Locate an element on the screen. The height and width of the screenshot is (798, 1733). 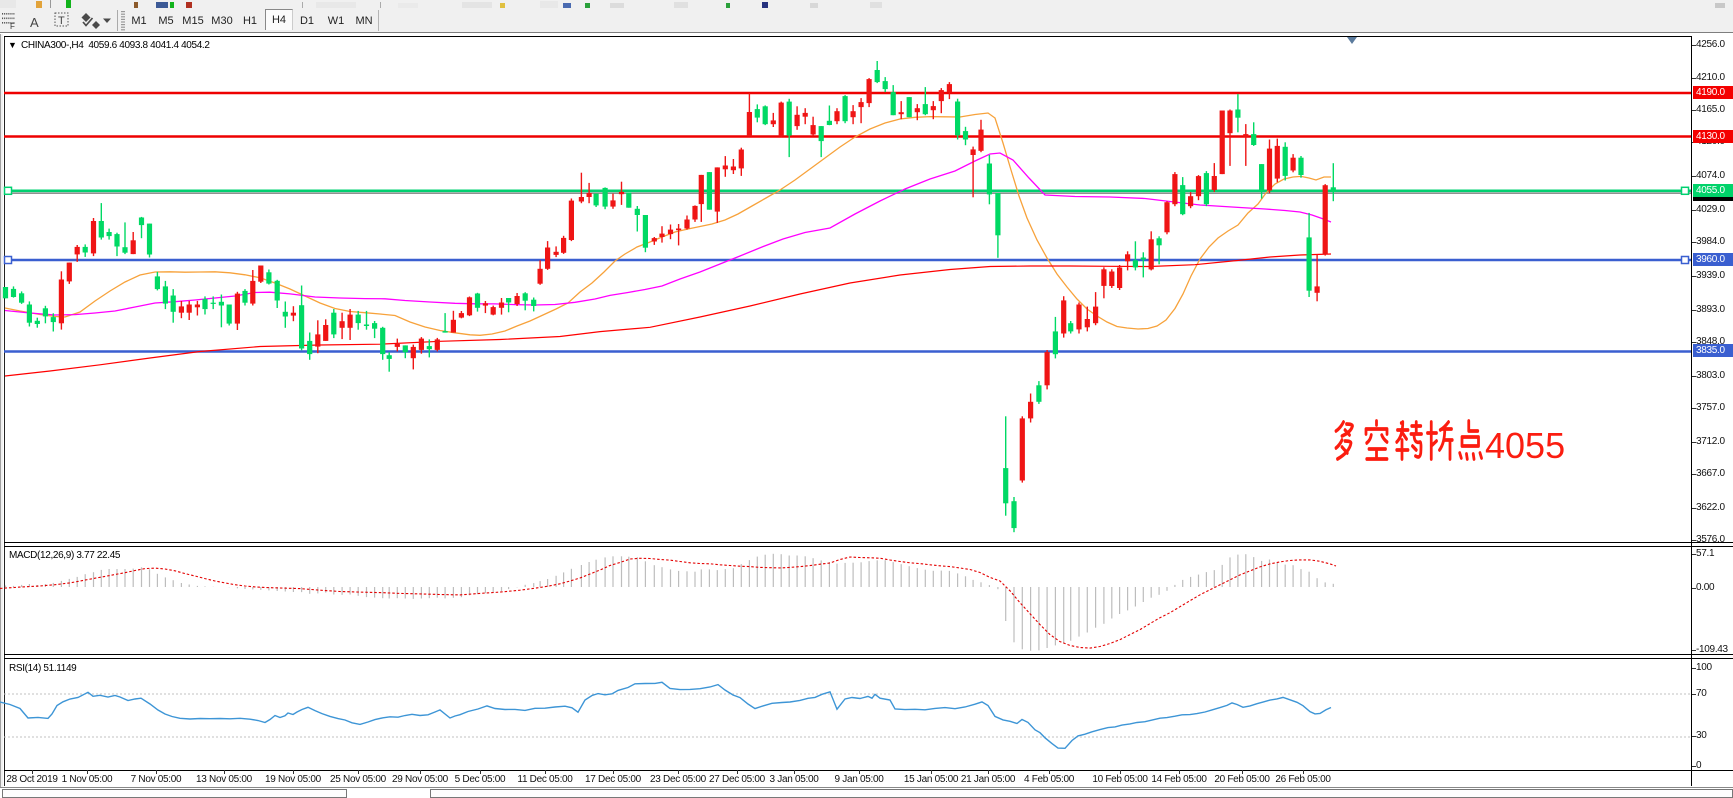
svg-text: T is located at coordinates (61, 21).